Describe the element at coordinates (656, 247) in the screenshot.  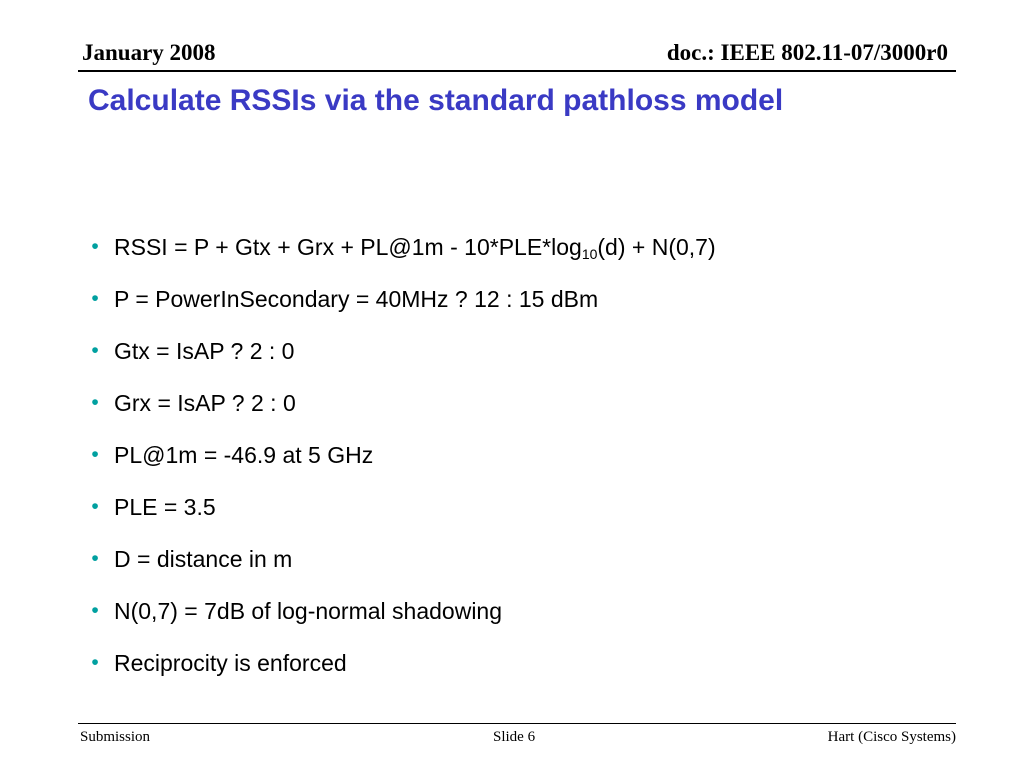
I see `bullet-text-tail: (d) + N(0,7)` at that location.